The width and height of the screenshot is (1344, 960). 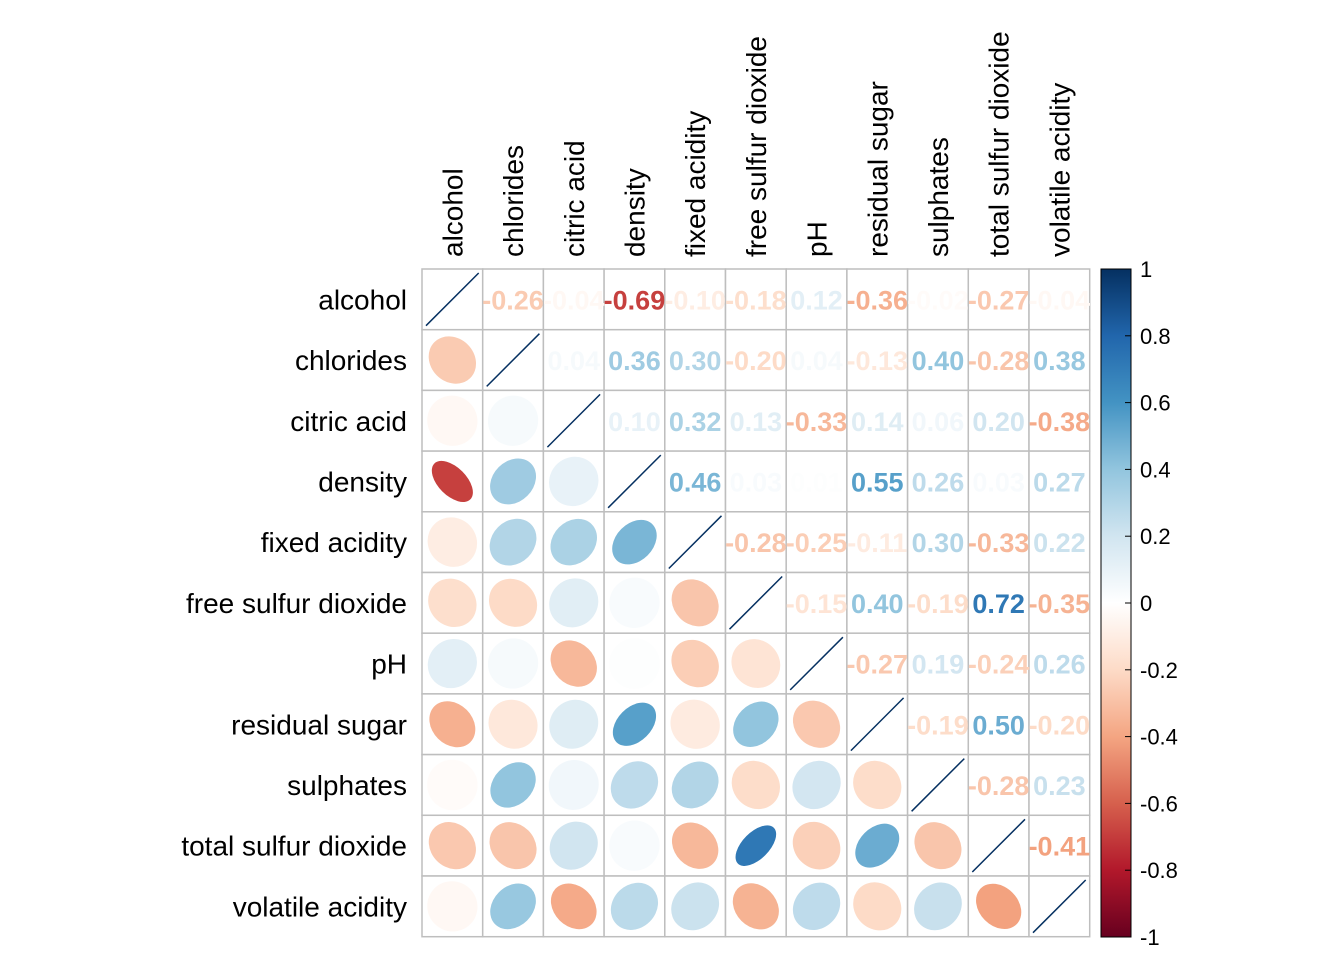 I want to click on value-label: -0.35, so click(x=1060, y=604).